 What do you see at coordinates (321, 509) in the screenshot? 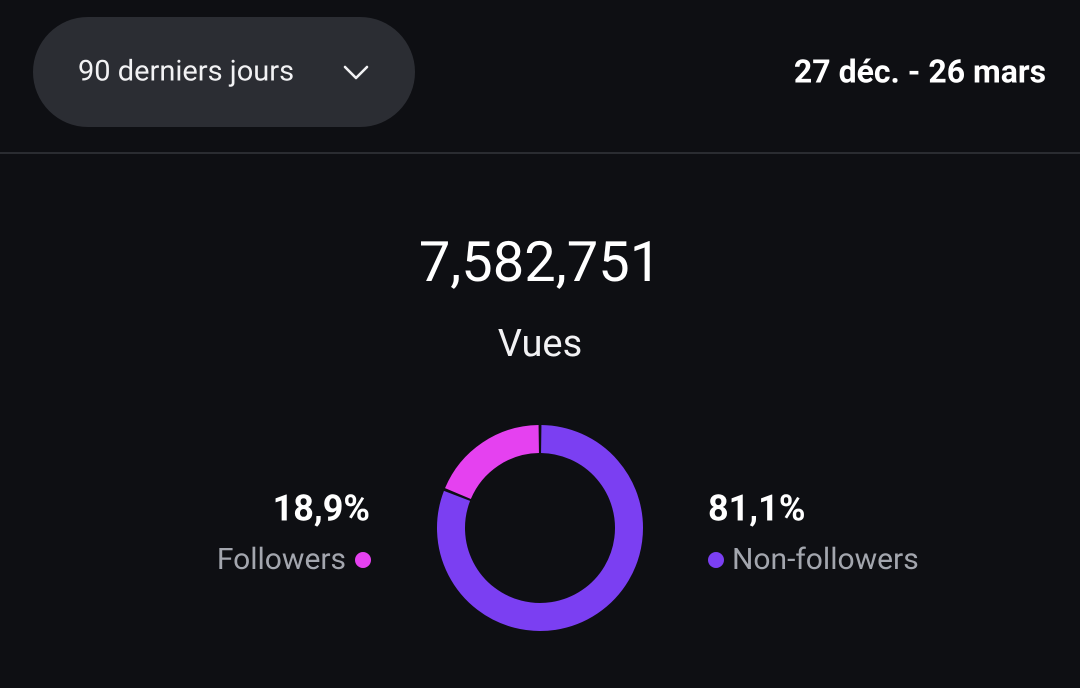
I see `value-label: 18,9%` at bounding box center [321, 509].